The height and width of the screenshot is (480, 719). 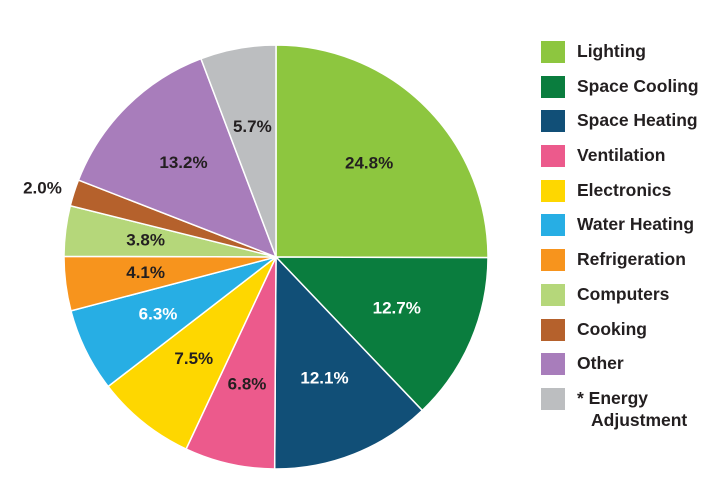 I want to click on legend-item: Refrigeration, so click(x=630, y=265).